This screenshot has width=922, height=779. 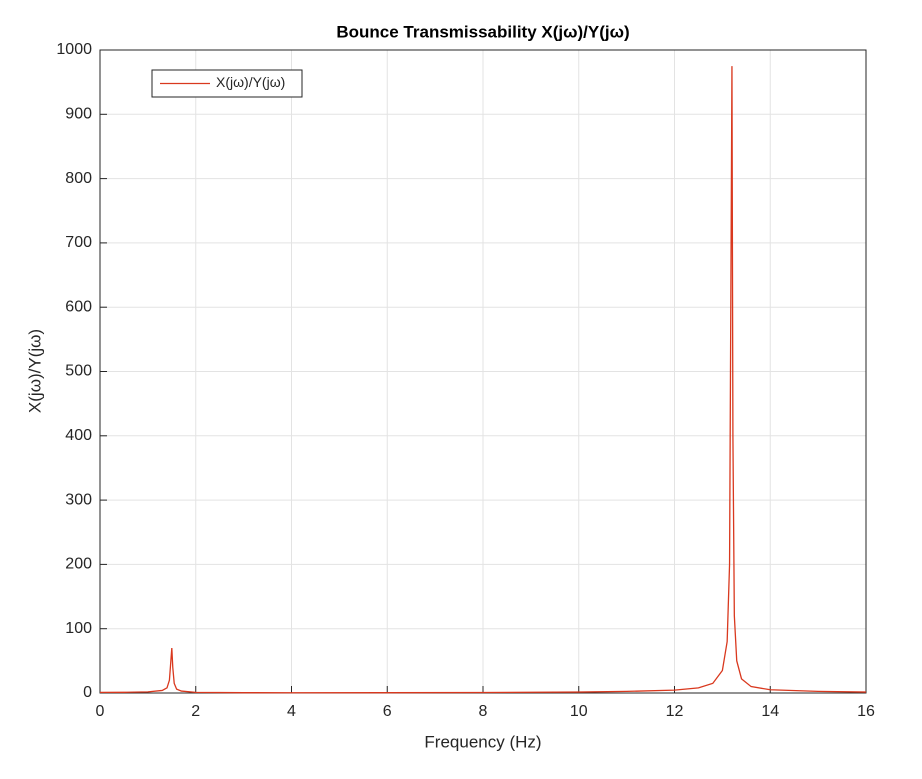 What do you see at coordinates (100, 711) in the screenshot?
I see `x-tick-label: 0` at bounding box center [100, 711].